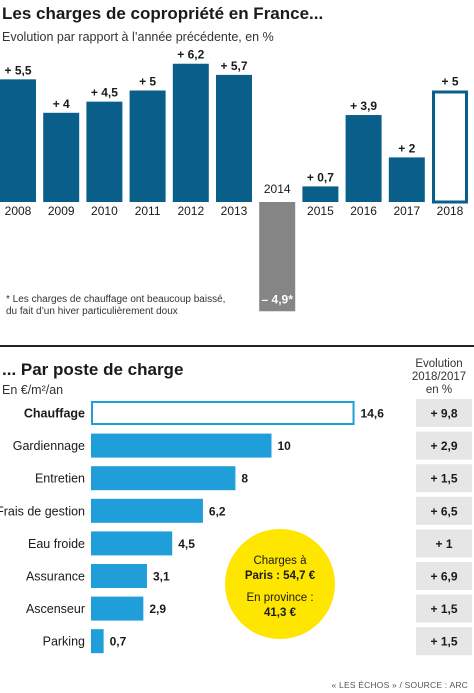 Image resolution: width=474 pixels, height=693 pixels. What do you see at coordinates (147, 146) in the screenshot?
I see `bar-2011` at bounding box center [147, 146].